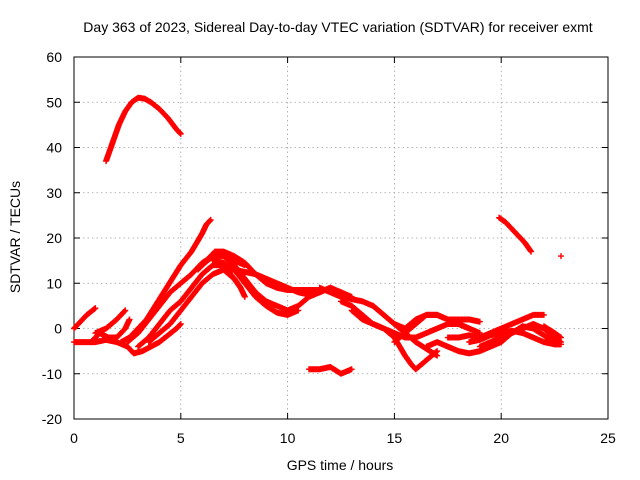 Image resolution: width=640 pixels, height=480 pixels. Describe the element at coordinates (54, 102) in the screenshot. I see `y-tick-label: 50` at that location.